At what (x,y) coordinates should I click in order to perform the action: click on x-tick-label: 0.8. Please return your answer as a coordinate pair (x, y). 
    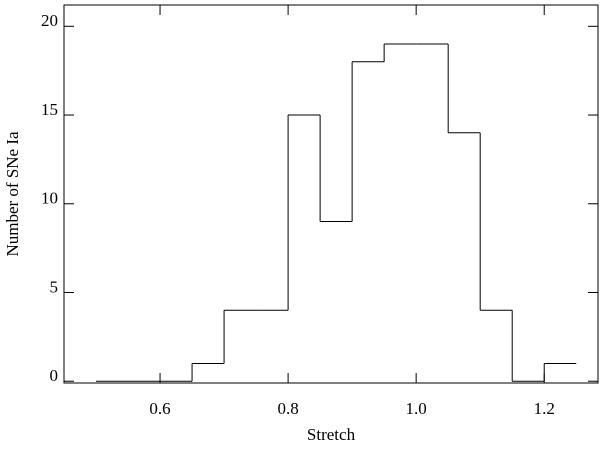
    Looking at the image, I should click on (287, 408).